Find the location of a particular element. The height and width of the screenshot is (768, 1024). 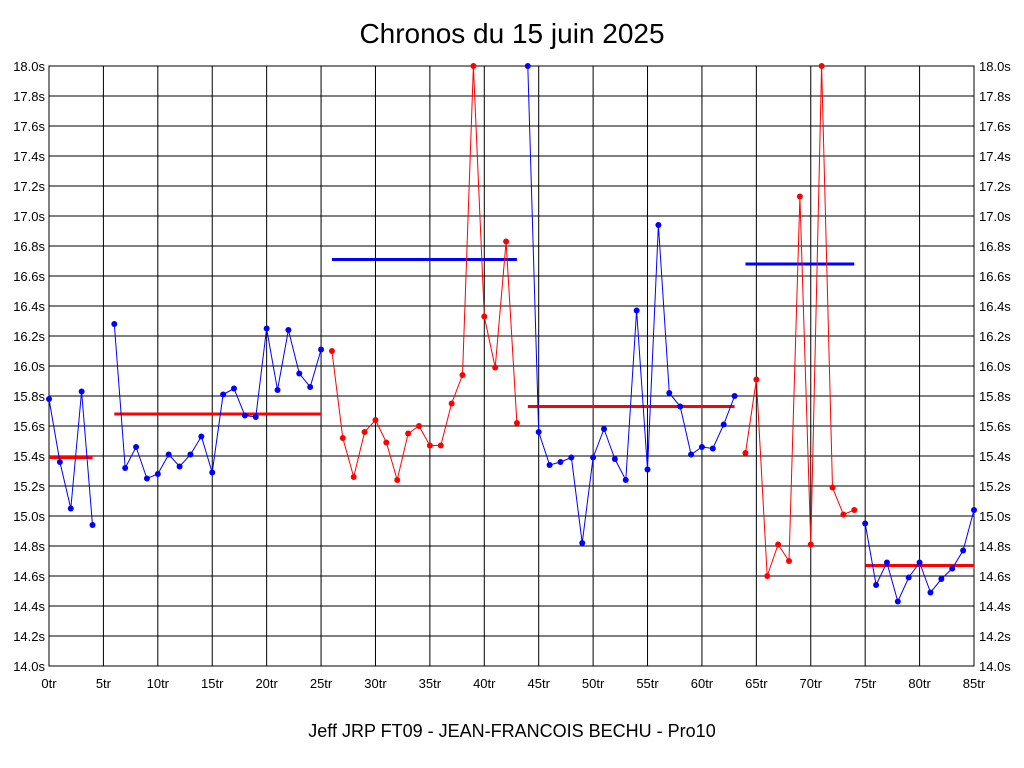

y-tick-label-right: 14.8s is located at coordinates (995, 546).